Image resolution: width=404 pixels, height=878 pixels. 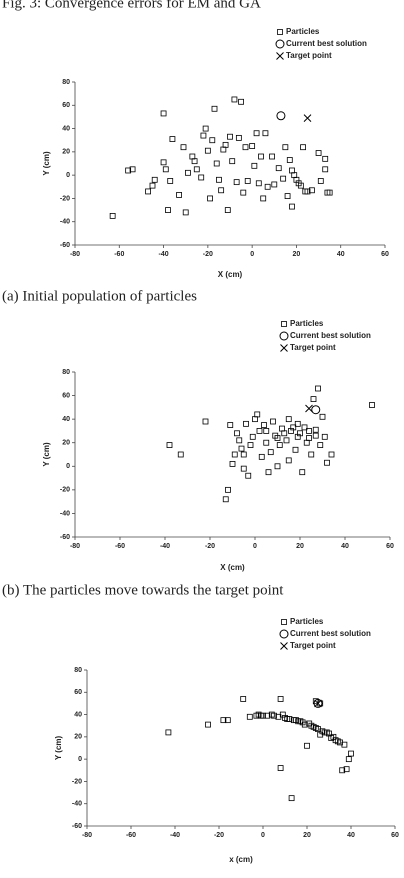 What do you see at coordinates (87, 835) in the screenshot?
I see `x-tick-label: -80` at bounding box center [87, 835].